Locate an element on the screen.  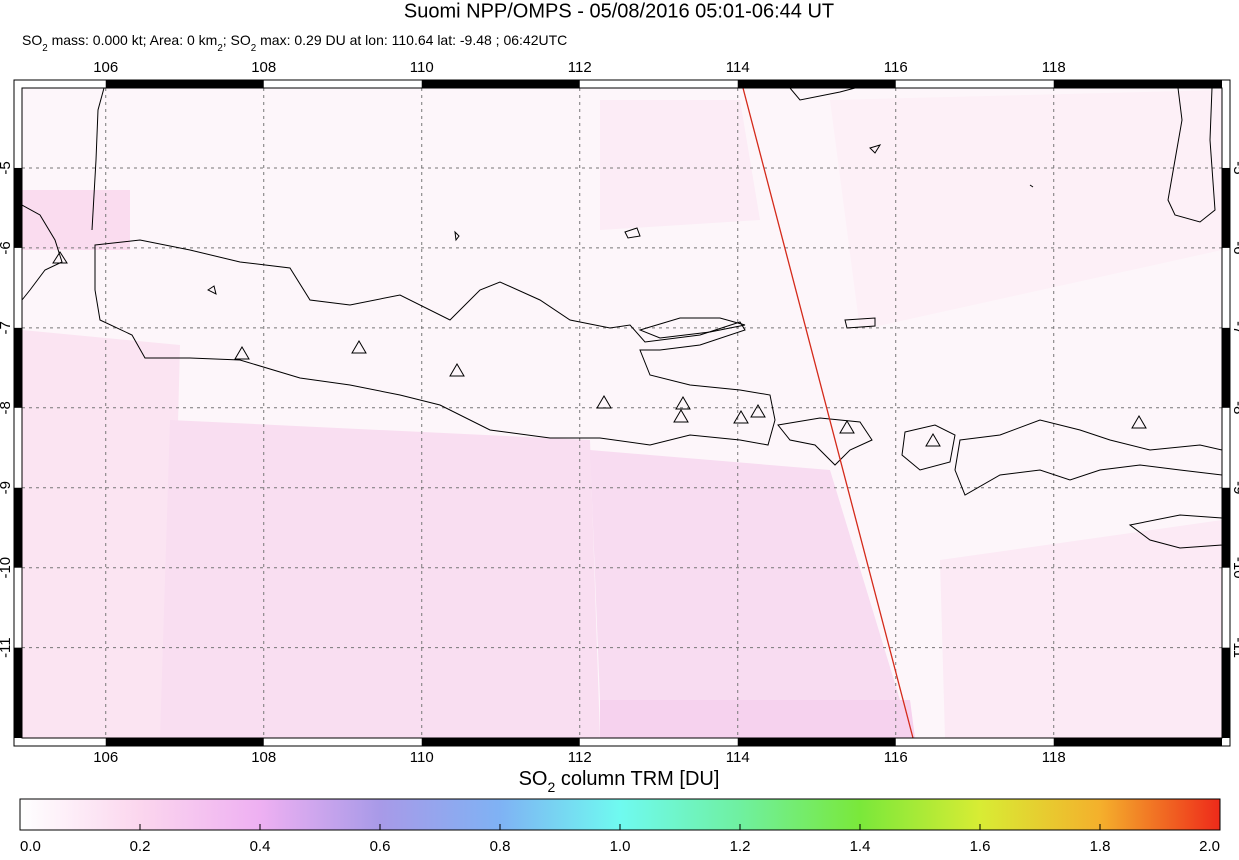
colorbar-label: 0.6 is located at coordinates (380, 846).